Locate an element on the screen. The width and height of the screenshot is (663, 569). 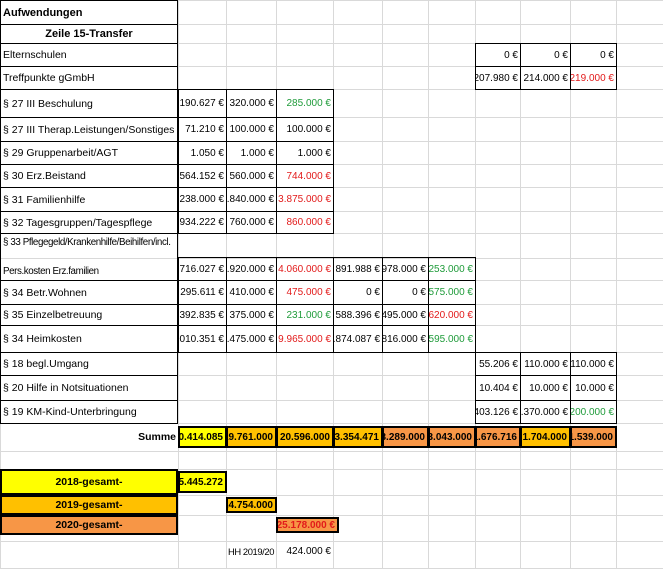
section-subtitle: Zeile 15-Transfer is located at coordinates (89, 34).